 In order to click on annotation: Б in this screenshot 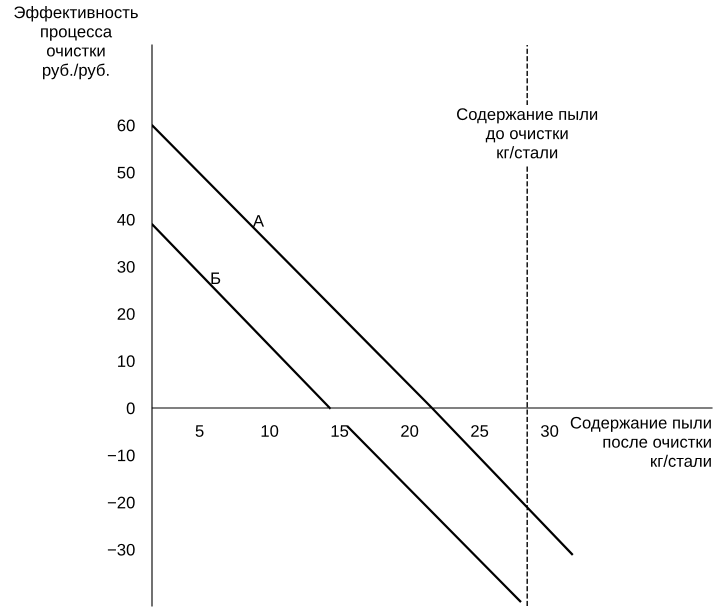, I will do `click(215, 278)`.